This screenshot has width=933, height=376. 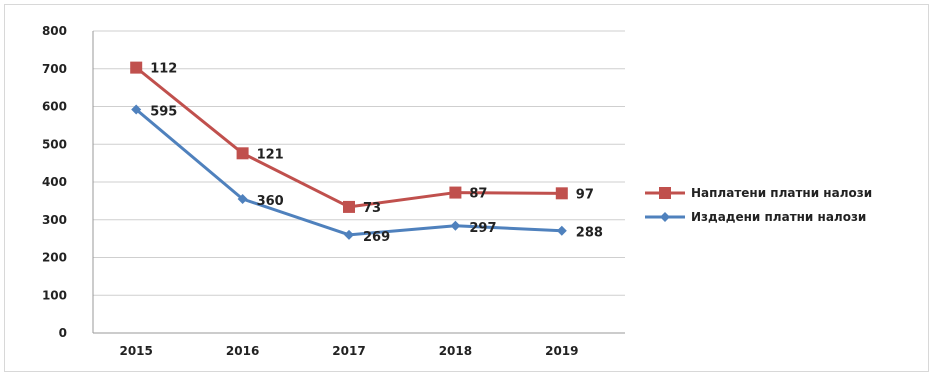 I want to click on y-tick-label: 500, so click(x=54, y=144).